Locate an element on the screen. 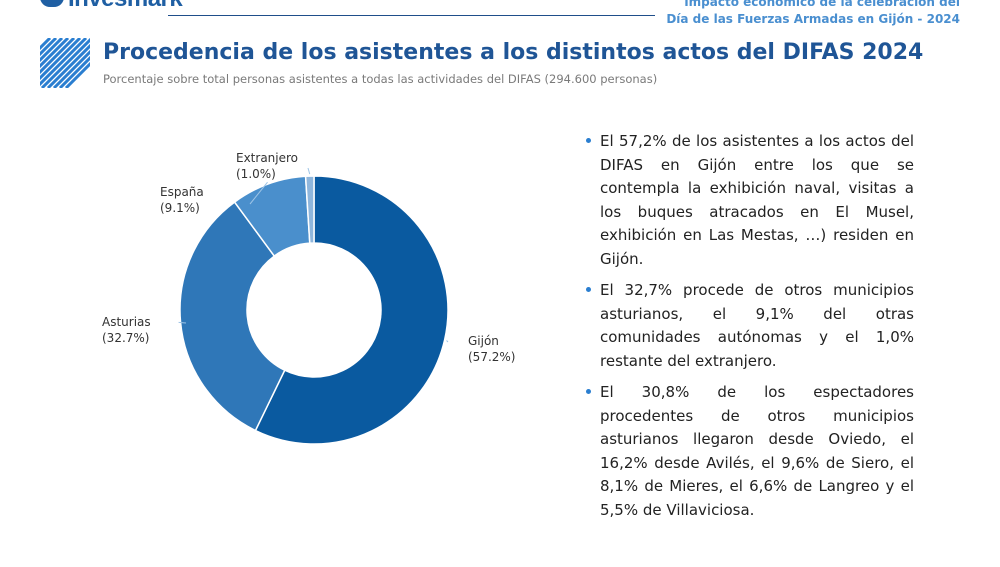 The height and width of the screenshot is (567, 1000). slice-label: España is located at coordinates (182, 192).